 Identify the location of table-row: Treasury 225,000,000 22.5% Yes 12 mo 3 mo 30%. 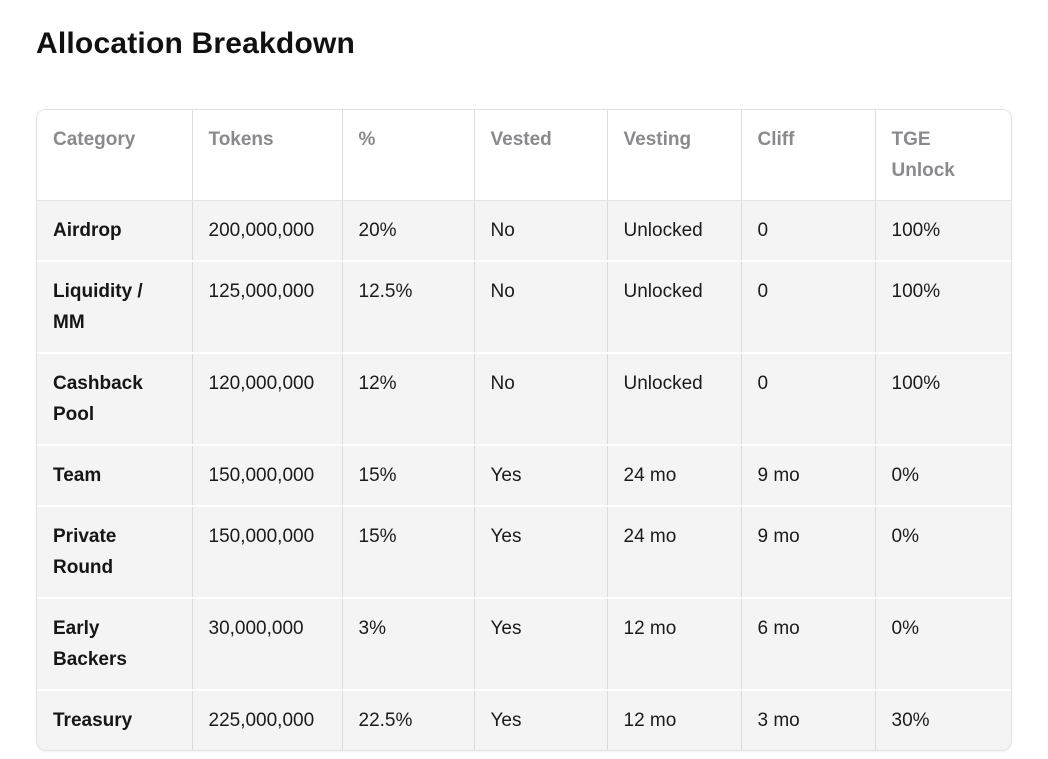
(524, 719).